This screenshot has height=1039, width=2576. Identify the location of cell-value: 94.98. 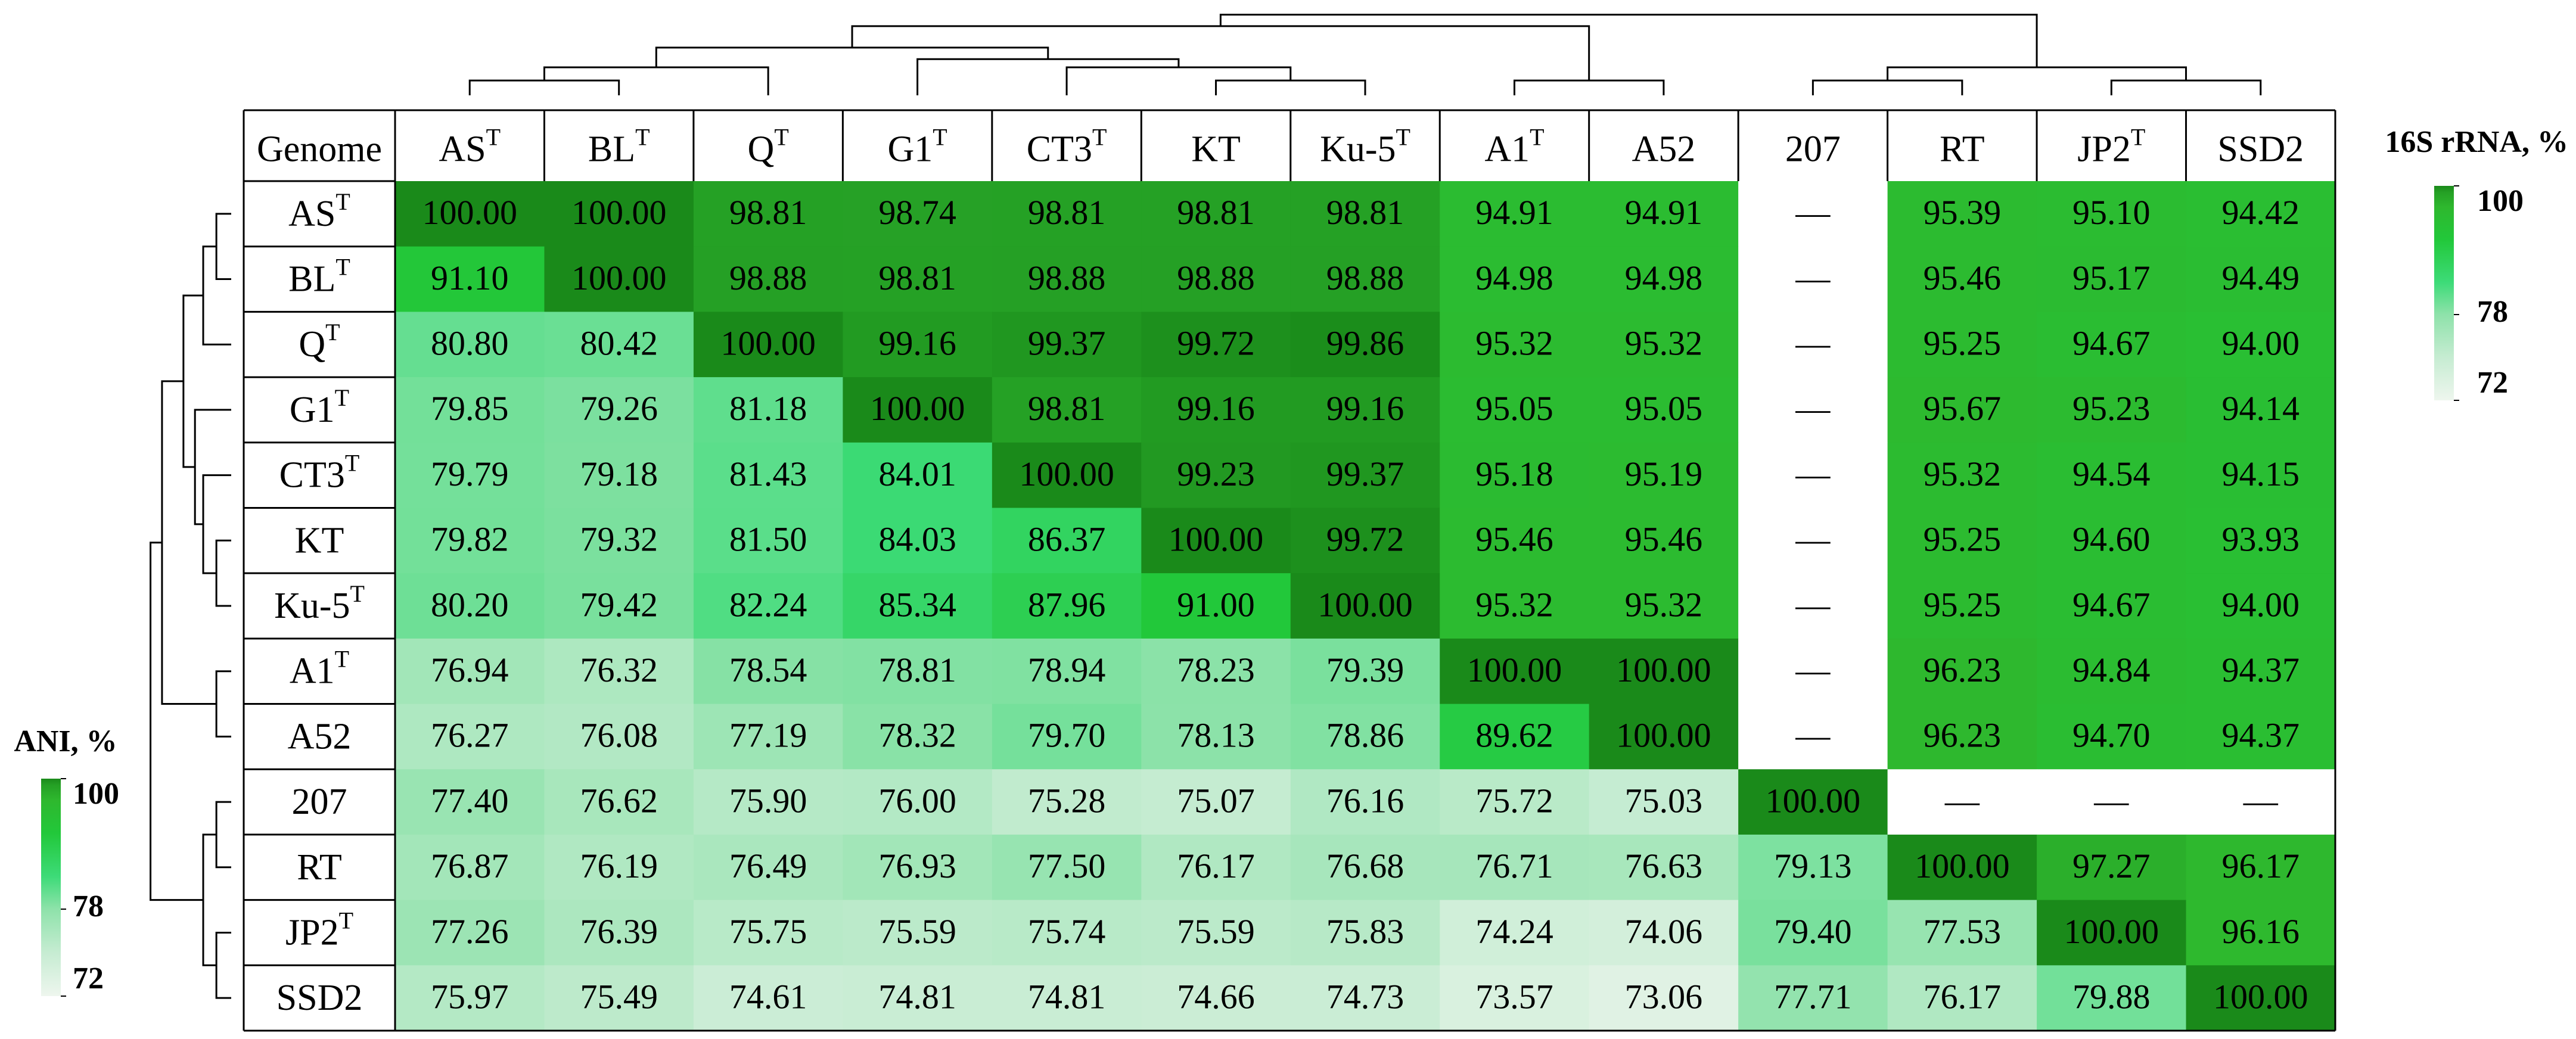
(1514, 278).